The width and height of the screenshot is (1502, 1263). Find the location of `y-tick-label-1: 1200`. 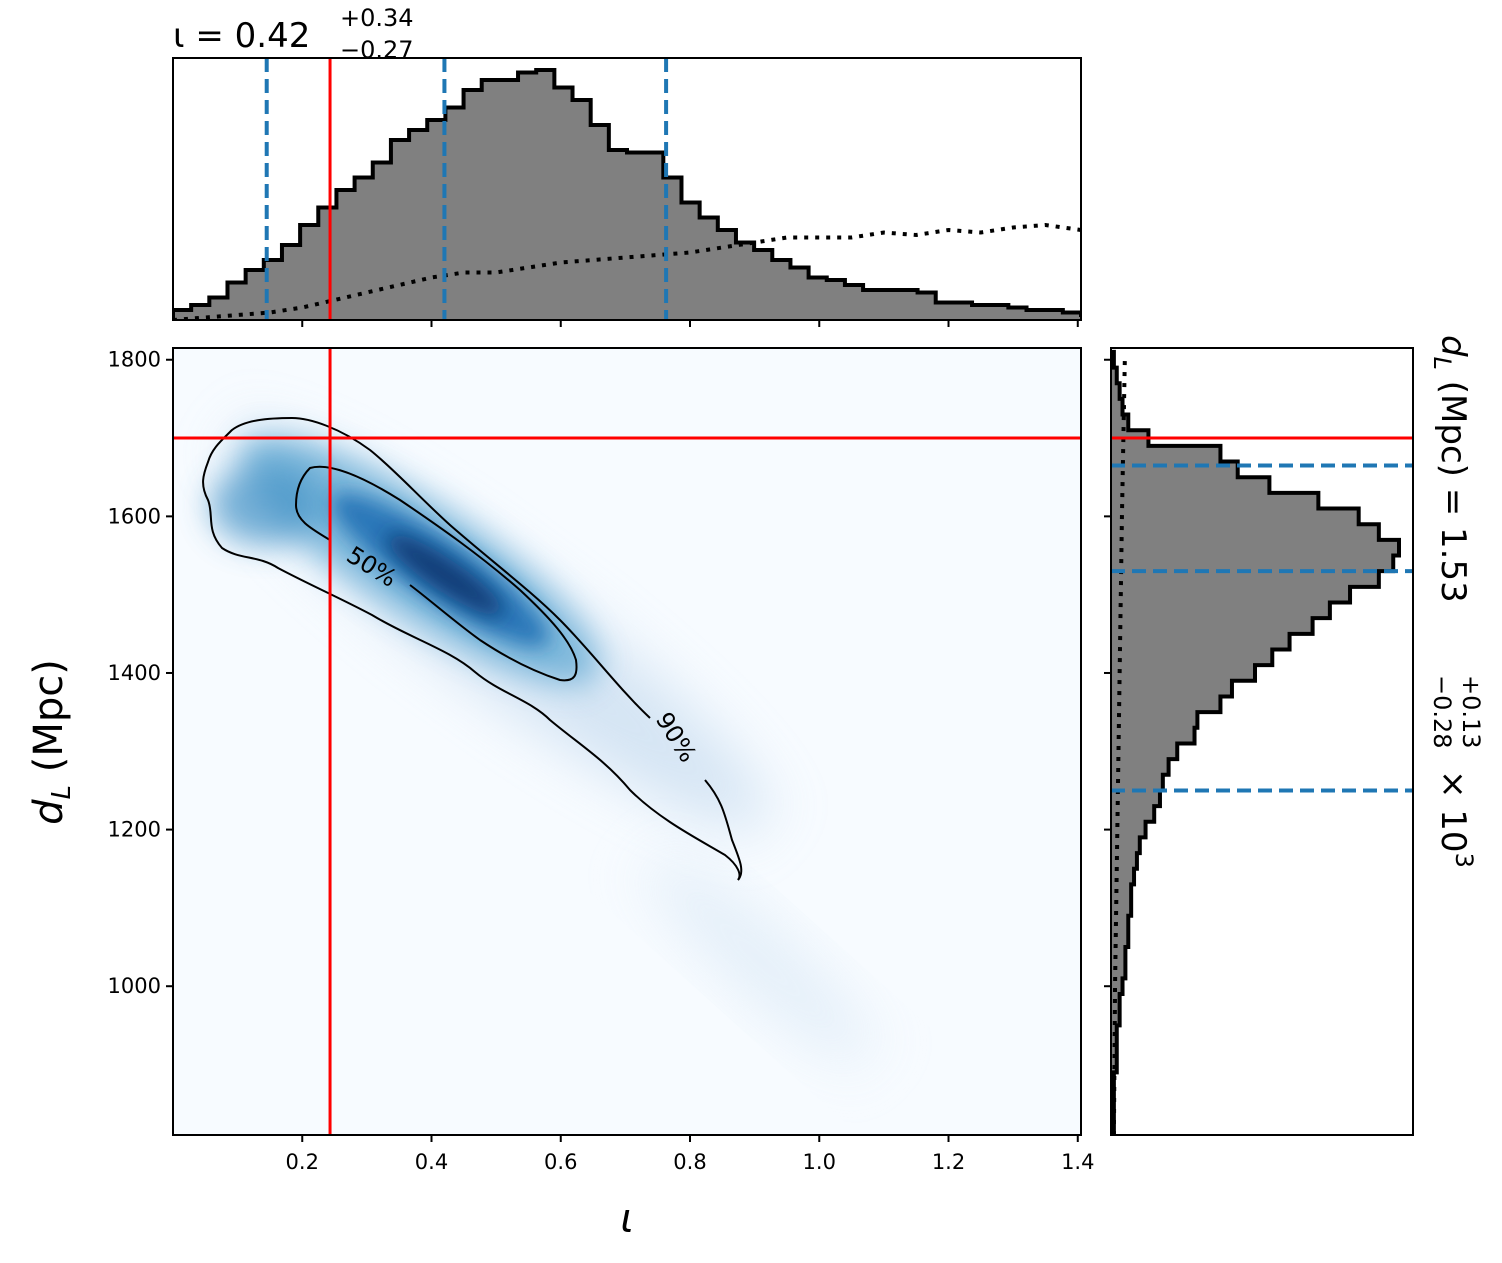

y-tick-label-1: 1200 is located at coordinates (134, 830).